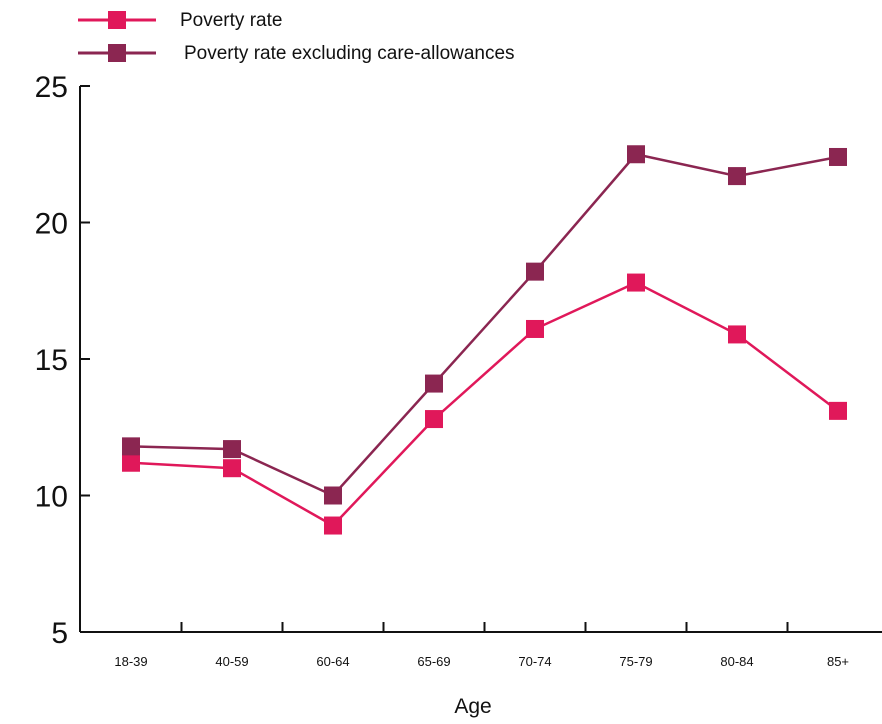  What do you see at coordinates (349, 53) in the screenshot?
I see `legend-label-poverty-rate-excluding-care-allowances: Poverty rate excluding care-allowances` at bounding box center [349, 53].